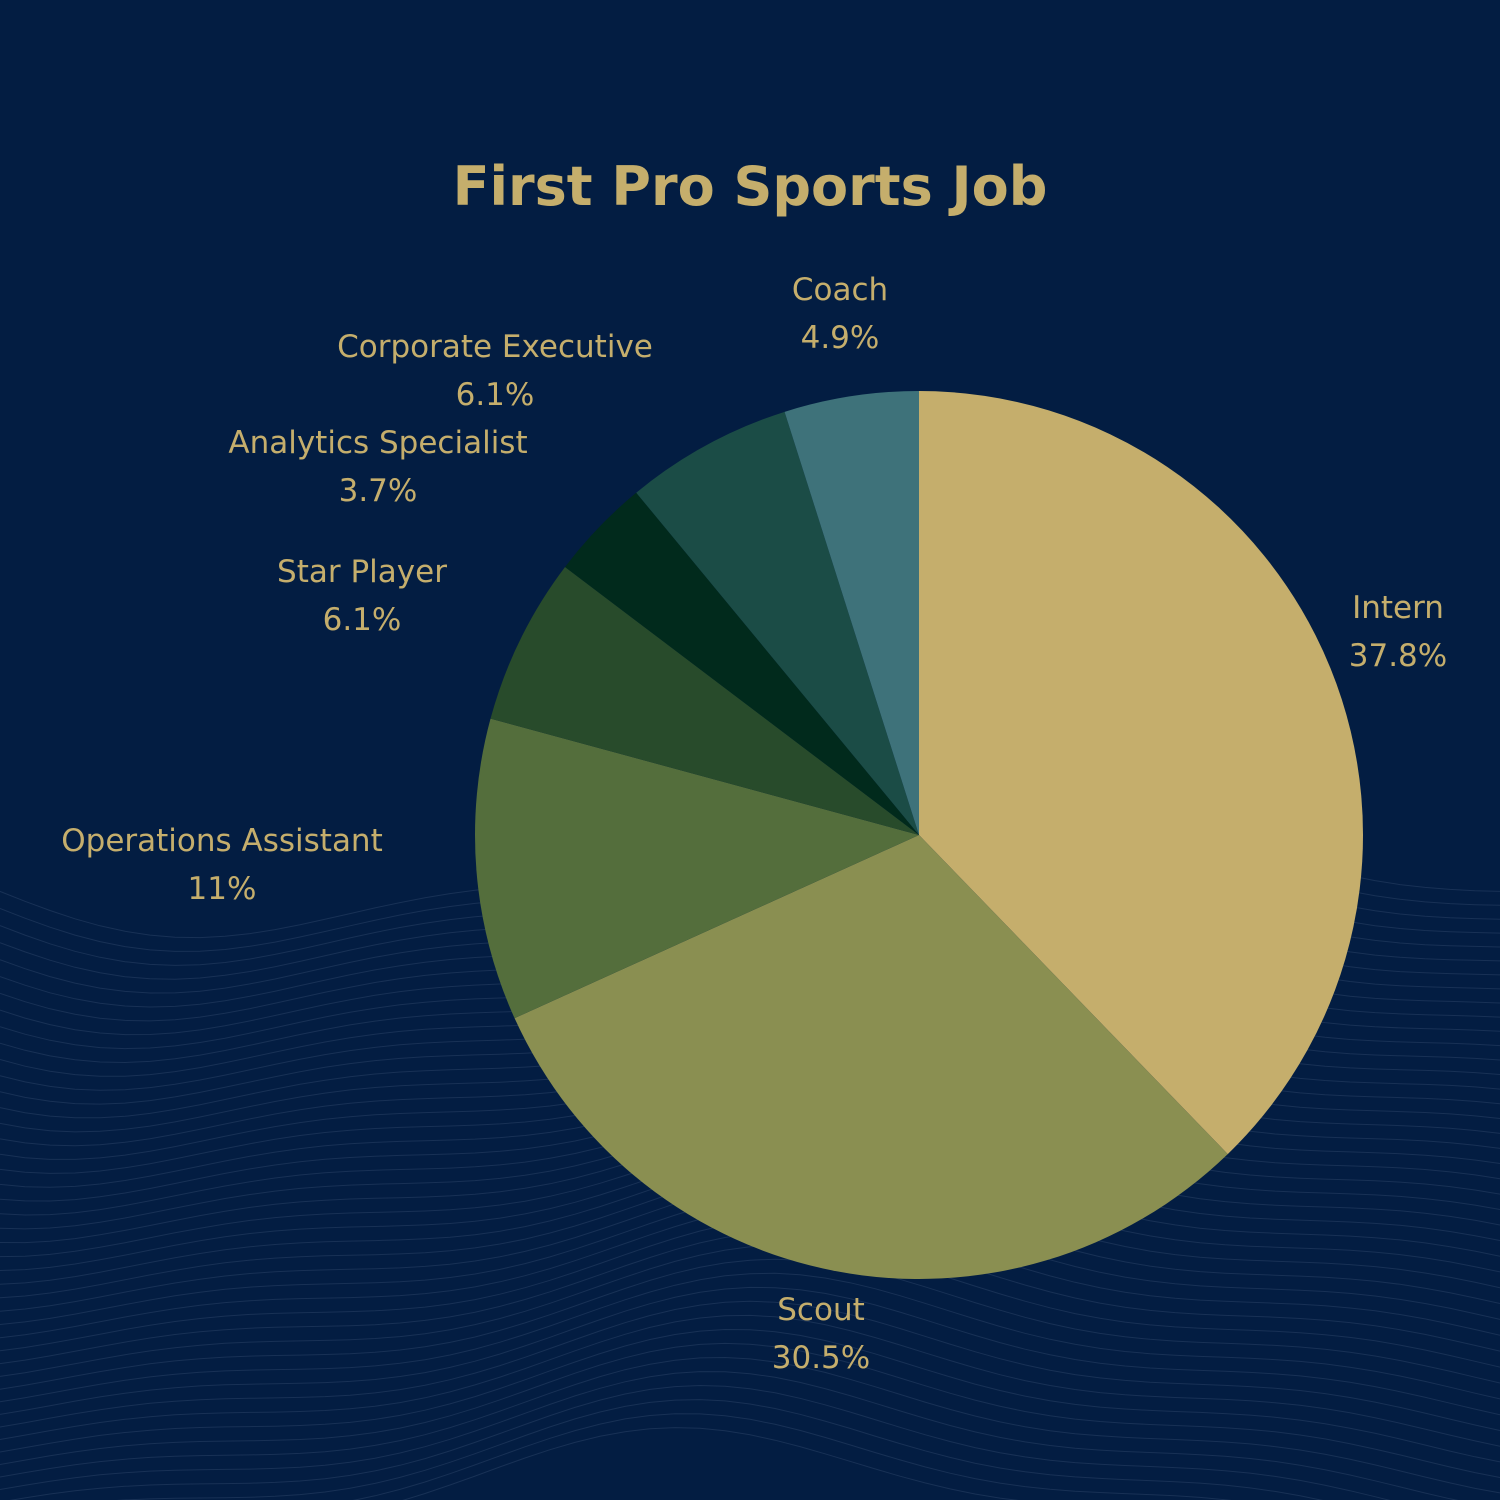 The height and width of the screenshot is (1500, 1500). What do you see at coordinates (704, 700) in the screenshot?
I see `pie-slice-star-player` at bounding box center [704, 700].